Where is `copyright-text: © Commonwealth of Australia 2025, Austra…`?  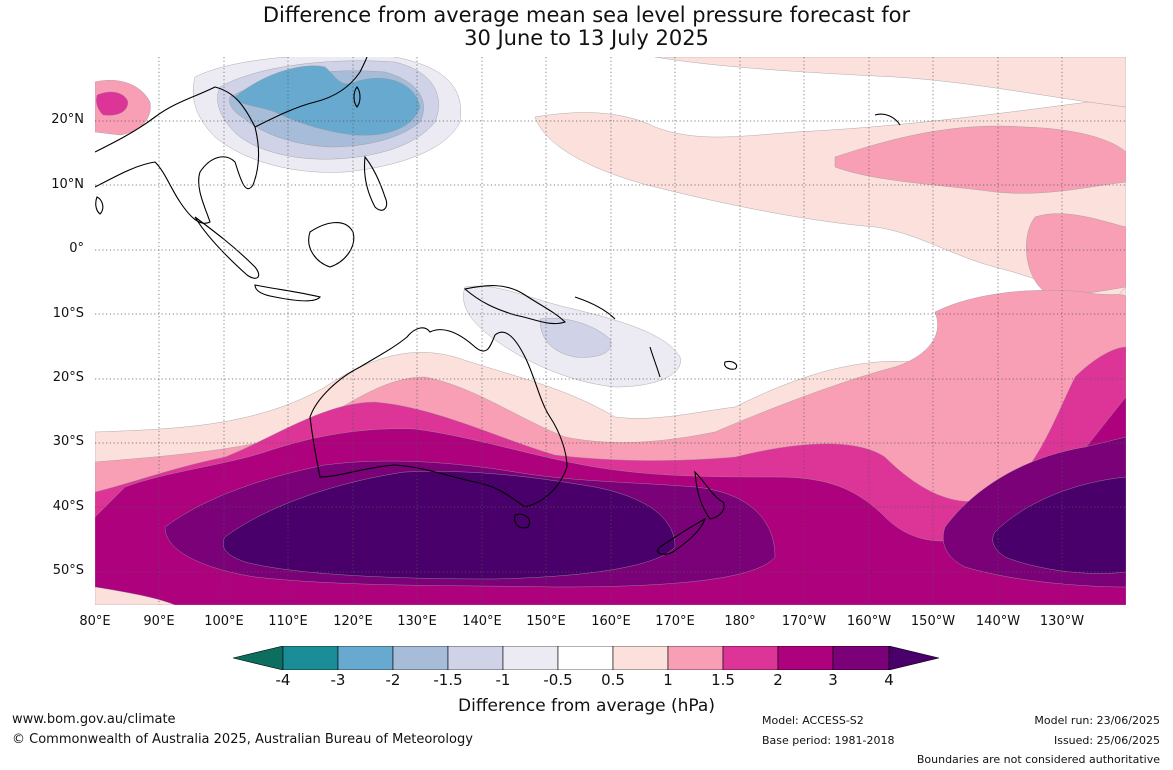
copyright-text: © Commonwealth of Australia 2025, Austra… is located at coordinates (242, 739).